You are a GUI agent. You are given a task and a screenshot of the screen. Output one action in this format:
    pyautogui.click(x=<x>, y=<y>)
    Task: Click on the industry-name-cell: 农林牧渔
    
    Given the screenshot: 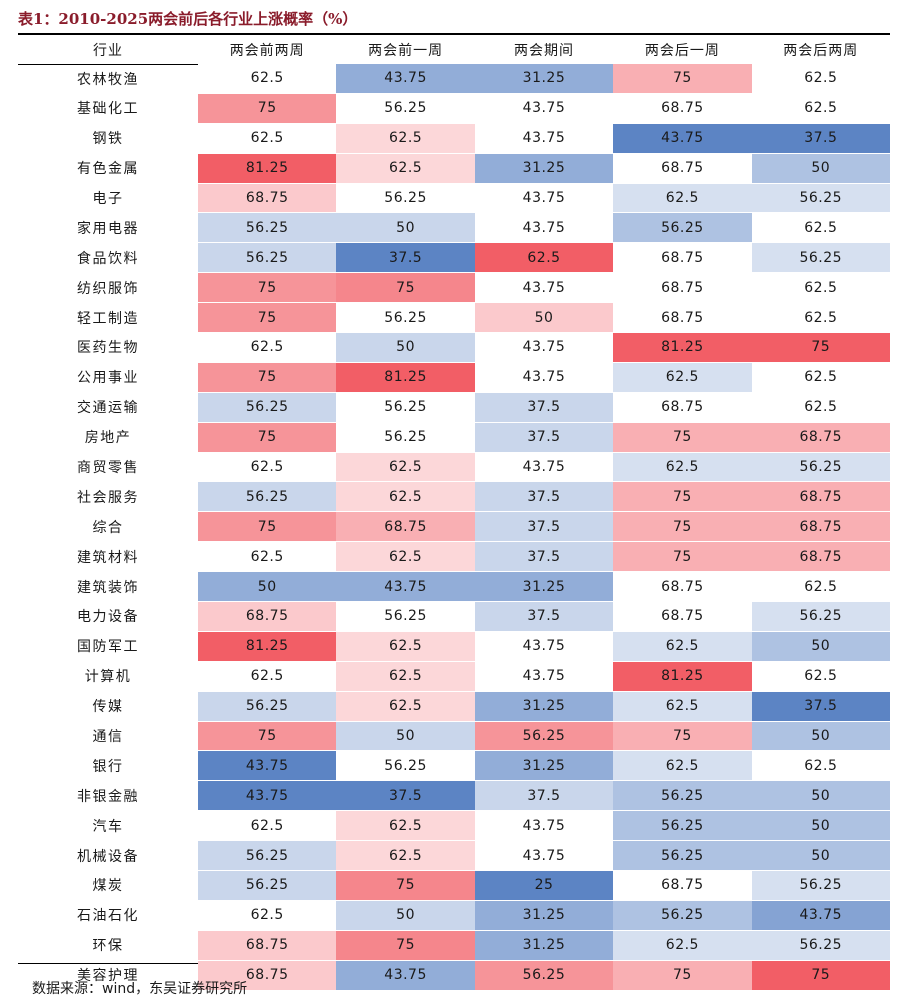 What is the action you would take?
    pyautogui.click(x=108, y=79)
    